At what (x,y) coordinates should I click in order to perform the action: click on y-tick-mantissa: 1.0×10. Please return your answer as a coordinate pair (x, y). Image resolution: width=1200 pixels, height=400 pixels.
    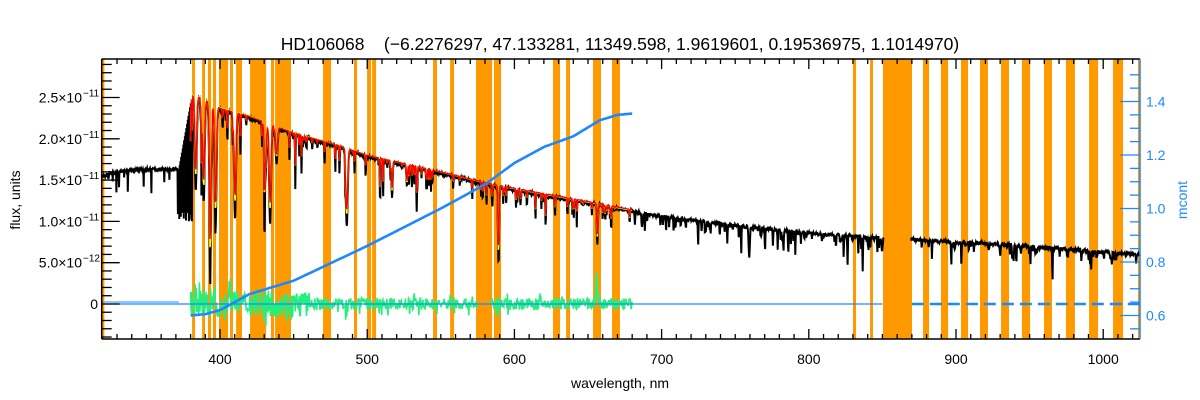
    Looking at the image, I should click on (60, 221).